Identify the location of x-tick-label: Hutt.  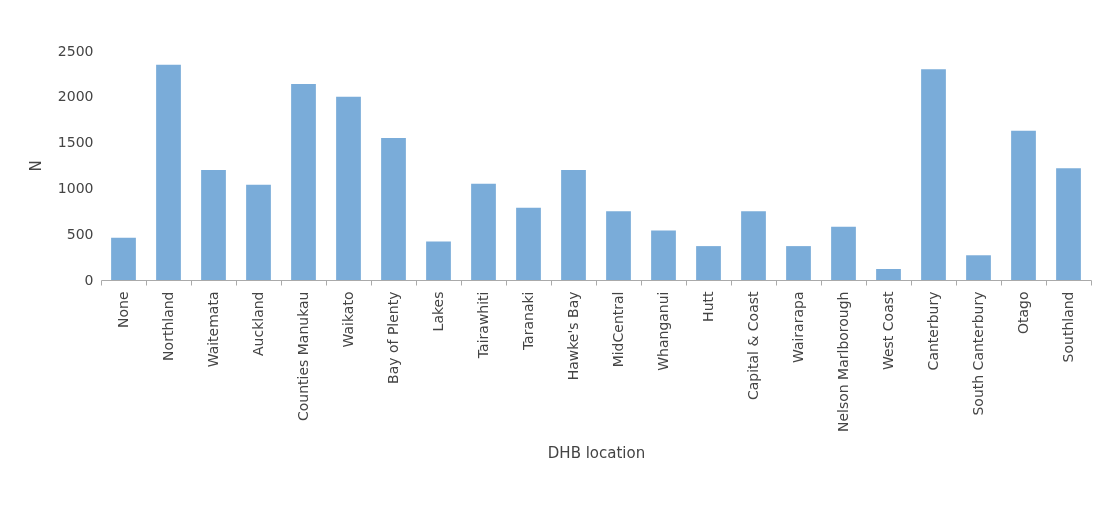
(708, 306).